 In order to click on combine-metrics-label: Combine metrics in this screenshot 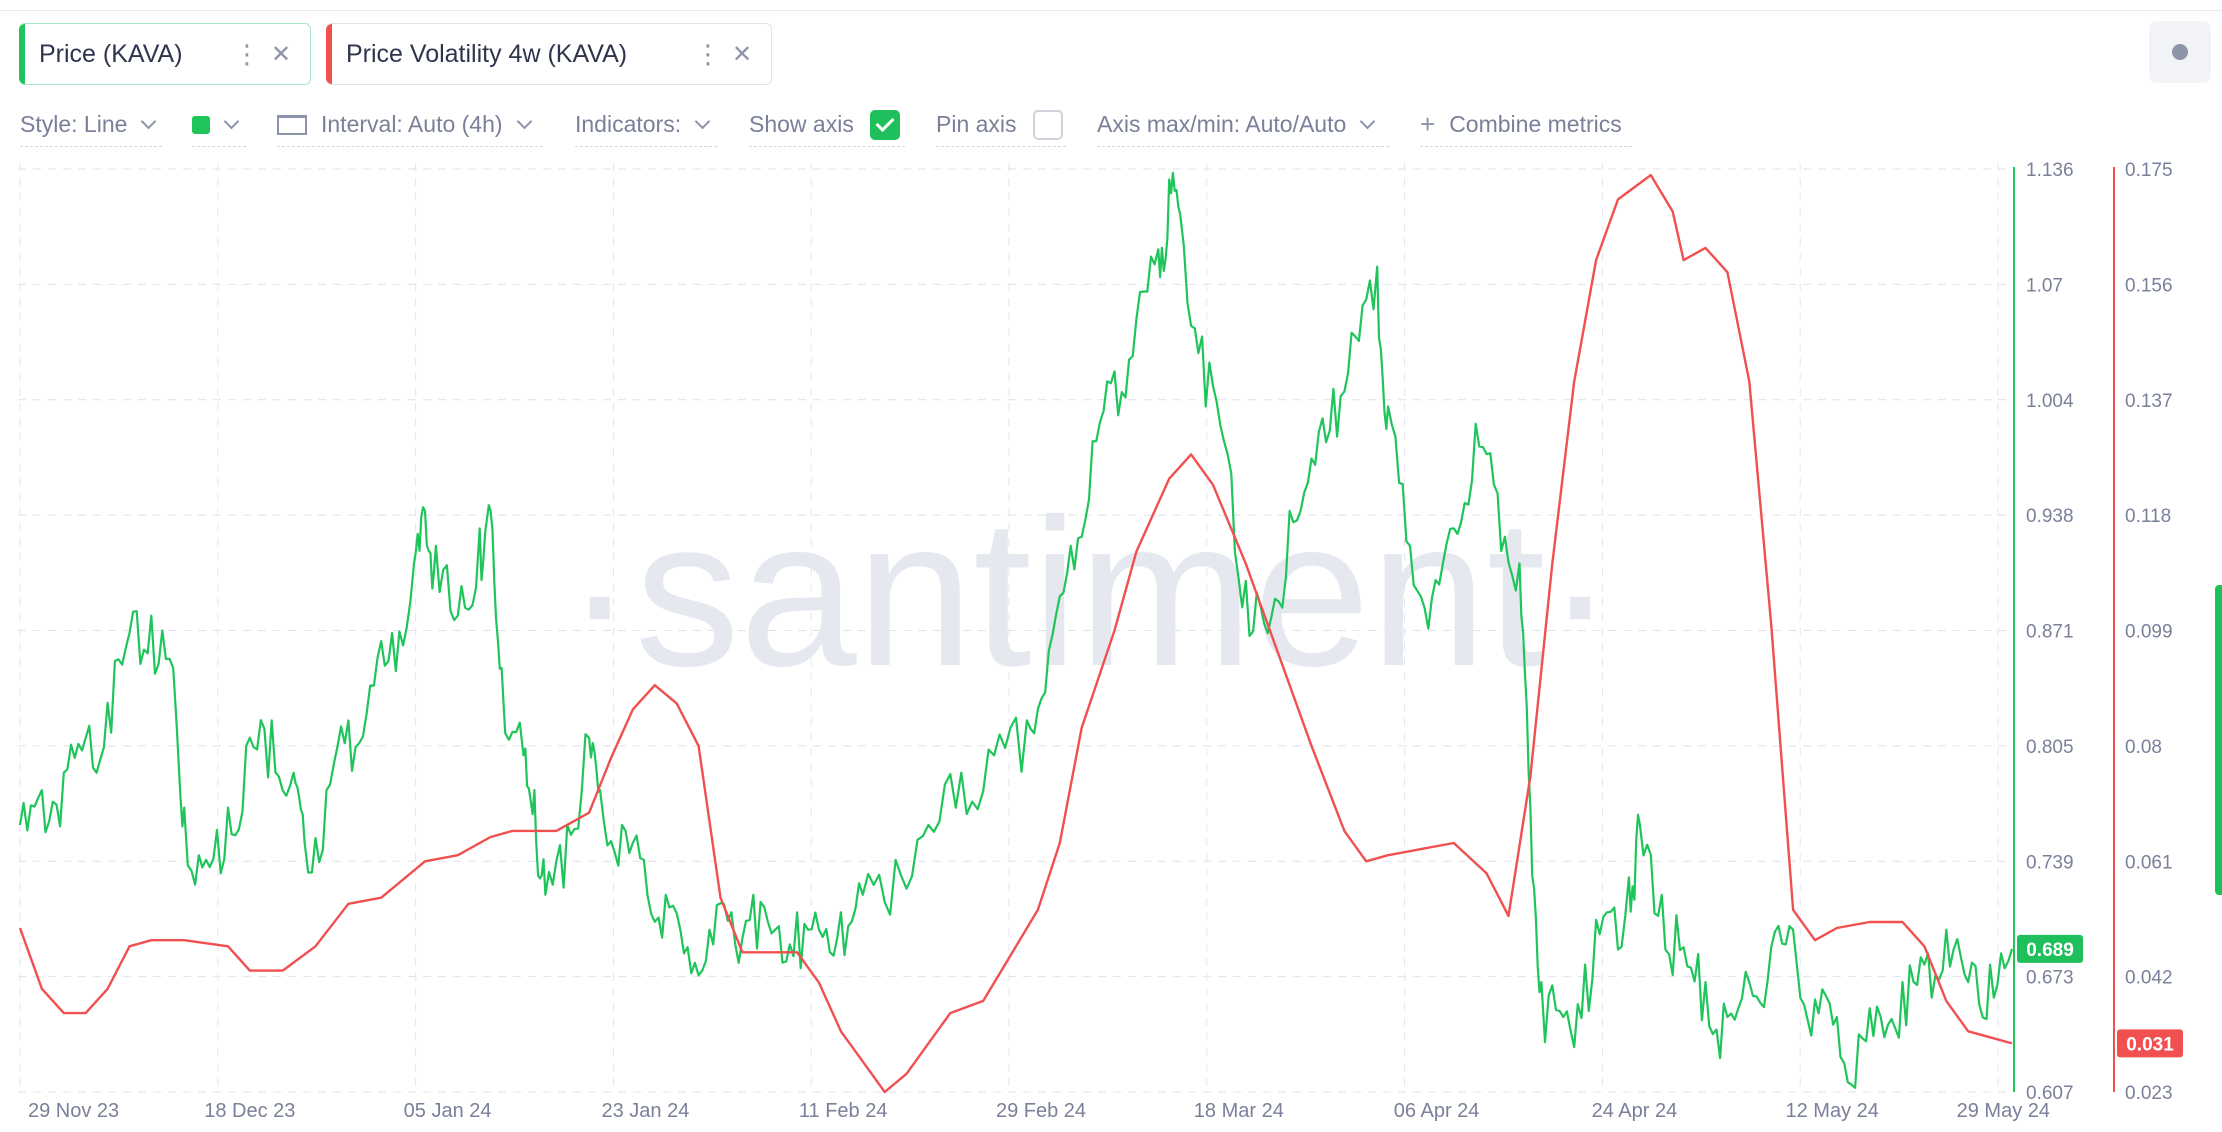, I will do `click(1535, 124)`.